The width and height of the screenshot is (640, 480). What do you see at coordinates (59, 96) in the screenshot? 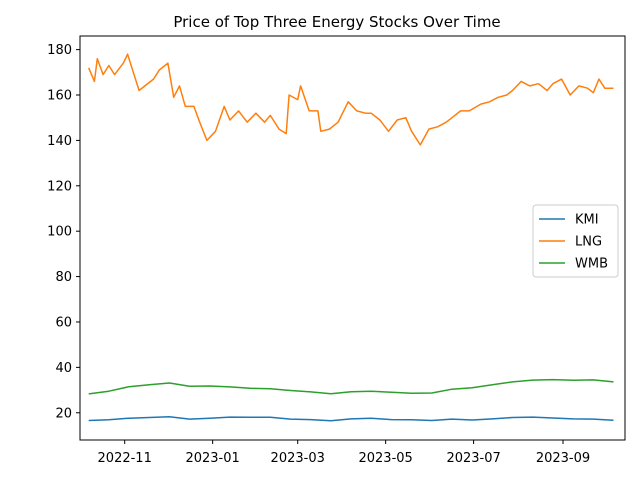
I see `y-tick-label: 160` at bounding box center [59, 96].